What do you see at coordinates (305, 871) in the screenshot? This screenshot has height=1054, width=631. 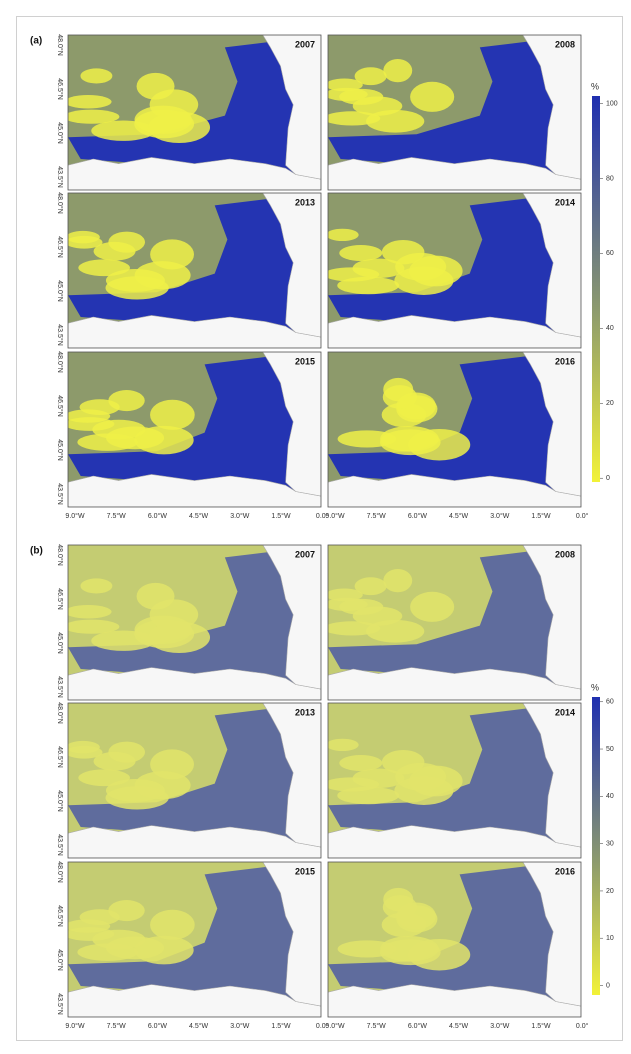 I see `year-label: 2015` at bounding box center [305, 871].